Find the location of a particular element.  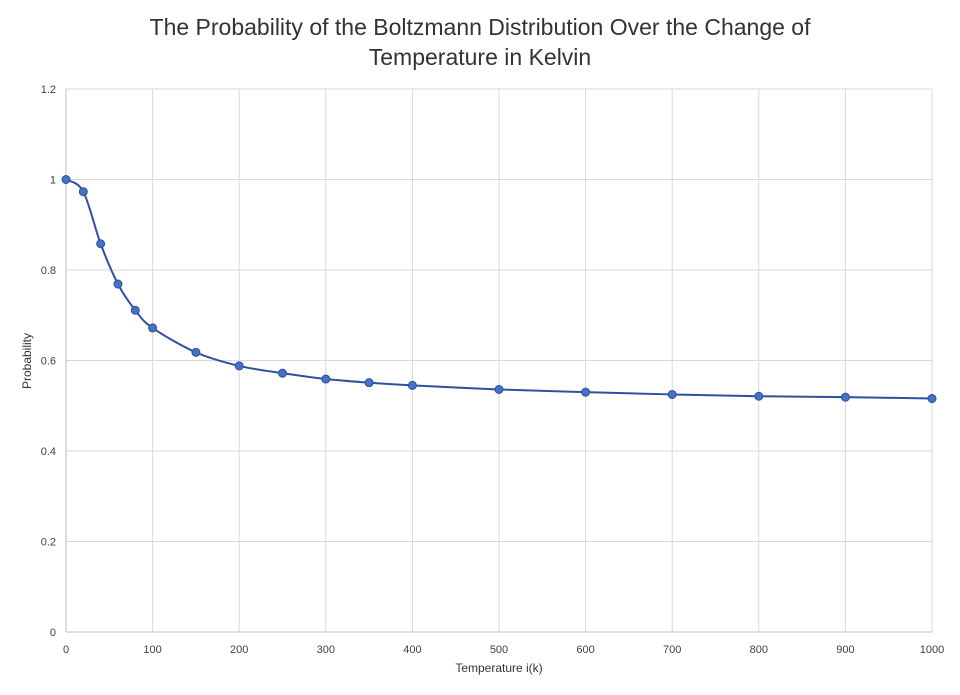

x-tick-label: 500 is located at coordinates (499, 650).